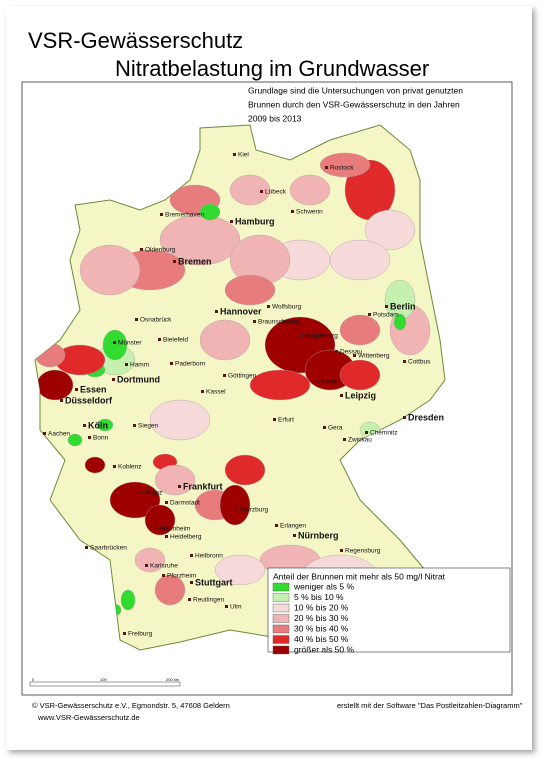  What do you see at coordinates (175, 529) in the screenshot?
I see `city-label: Mannheim` at bounding box center [175, 529].